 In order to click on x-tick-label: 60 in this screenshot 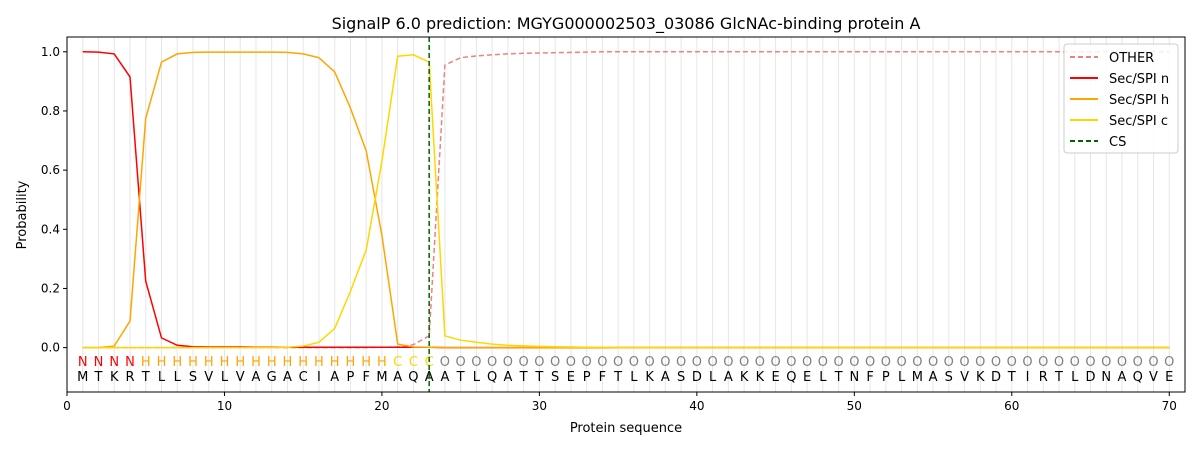, I will do `click(1011, 406)`.